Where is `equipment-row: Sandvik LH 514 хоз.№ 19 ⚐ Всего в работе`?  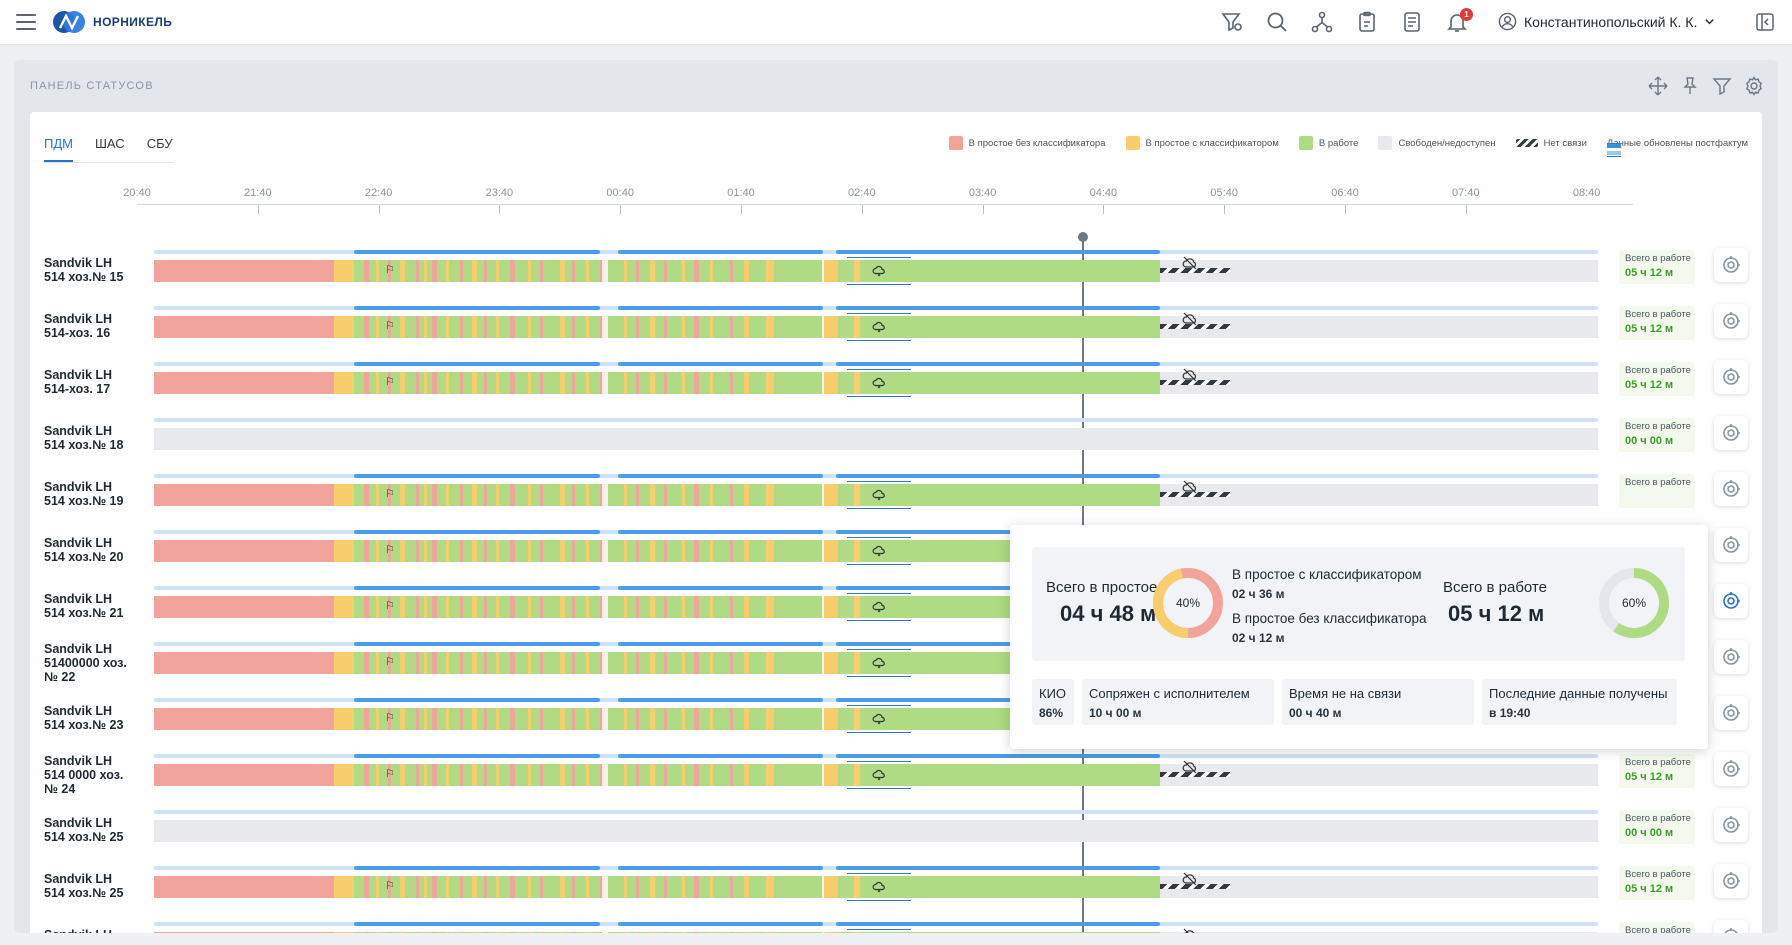 equipment-row: Sandvik LH 514 хоз.№ 19 ⚐ Всего в работе is located at coordinates (896, 501).